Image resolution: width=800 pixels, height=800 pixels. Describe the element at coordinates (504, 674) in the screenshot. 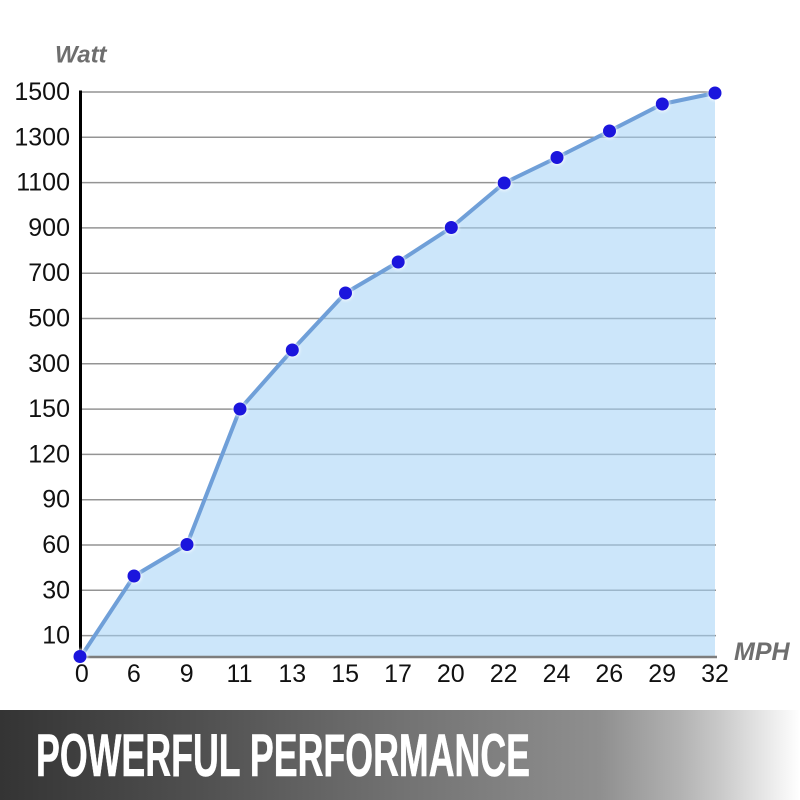

I see `svg-text: 22` at that location.